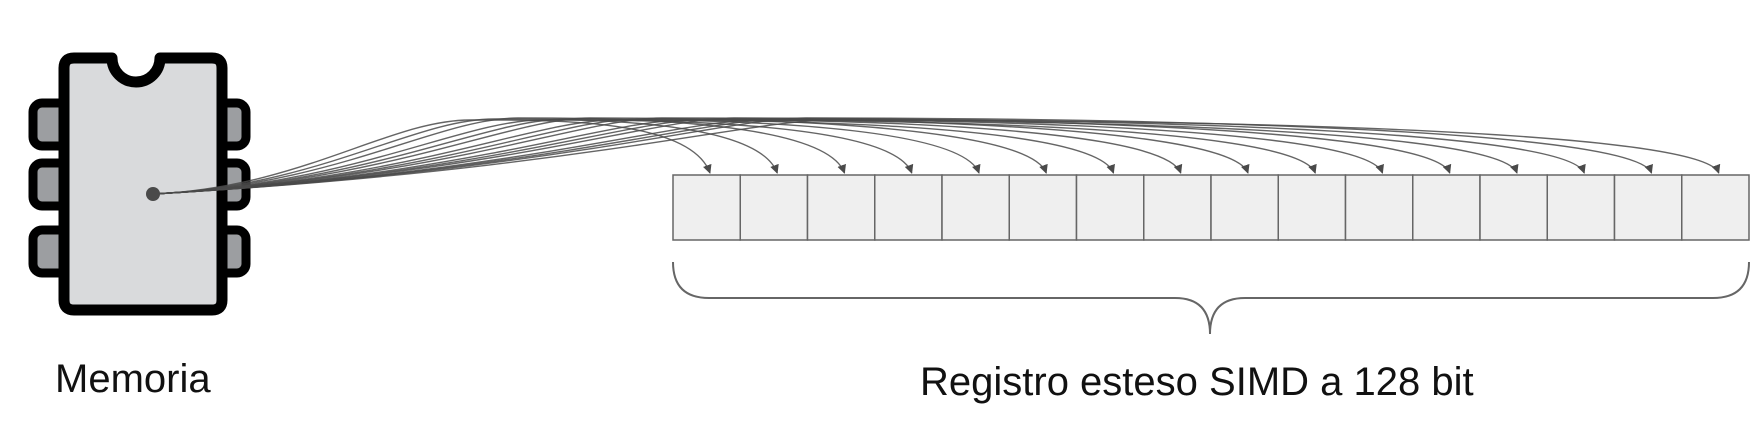 This screenshot has height=431, width=1761. Describe the element at coordinates (133, 379) in the screenshot. I see `memory-label: Memoria` at that location.